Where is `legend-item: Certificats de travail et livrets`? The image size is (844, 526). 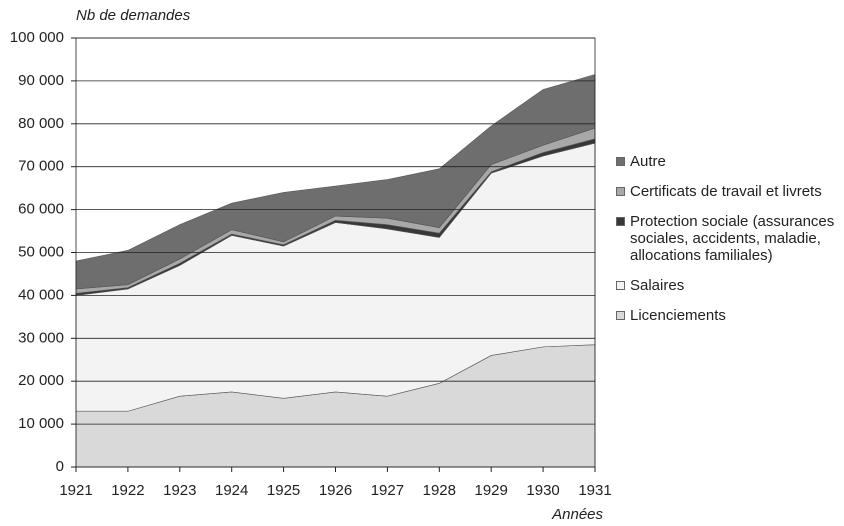 legend-item: Certificats de travail et livrets is located at coordinates (729, 191).